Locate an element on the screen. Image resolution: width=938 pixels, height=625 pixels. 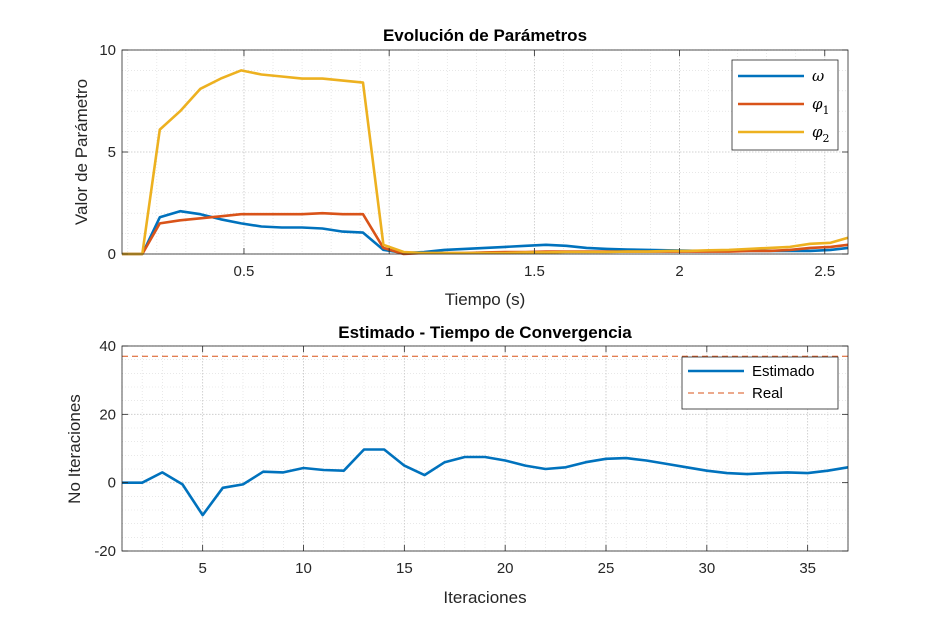
chart-title: Estimado - Tiempo de Convergencia is located at coordinates (485, 332).